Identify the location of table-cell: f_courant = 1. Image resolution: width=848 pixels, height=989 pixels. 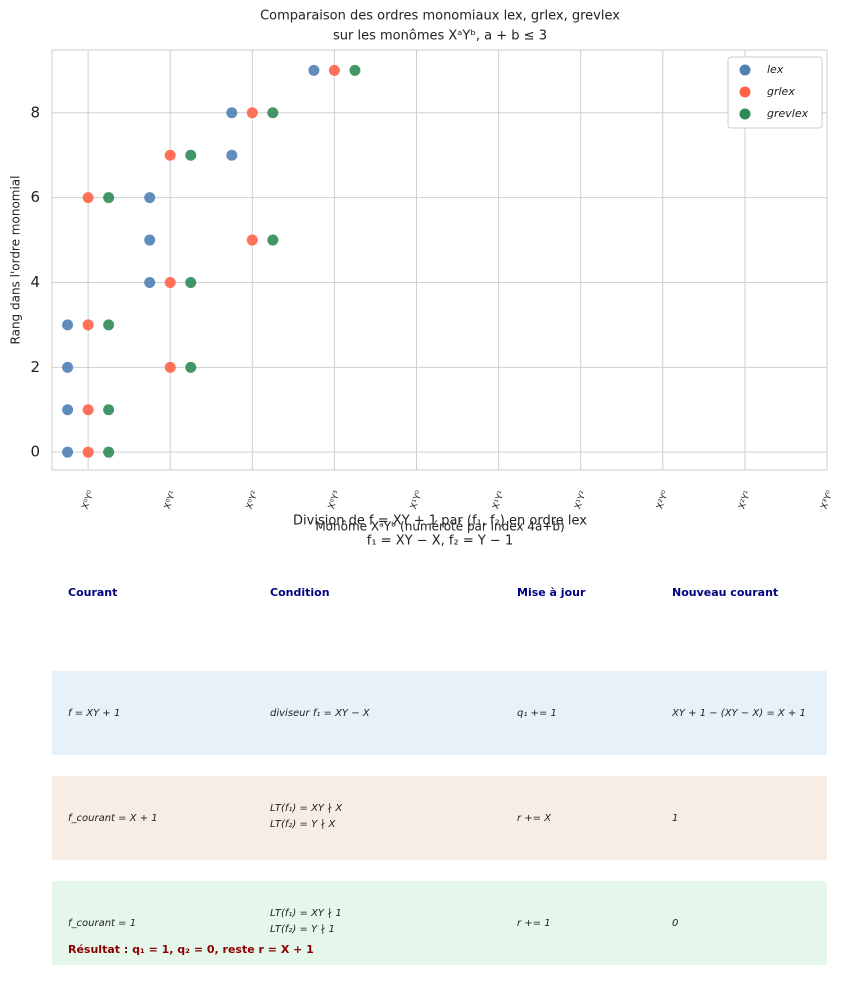
(102, 923).